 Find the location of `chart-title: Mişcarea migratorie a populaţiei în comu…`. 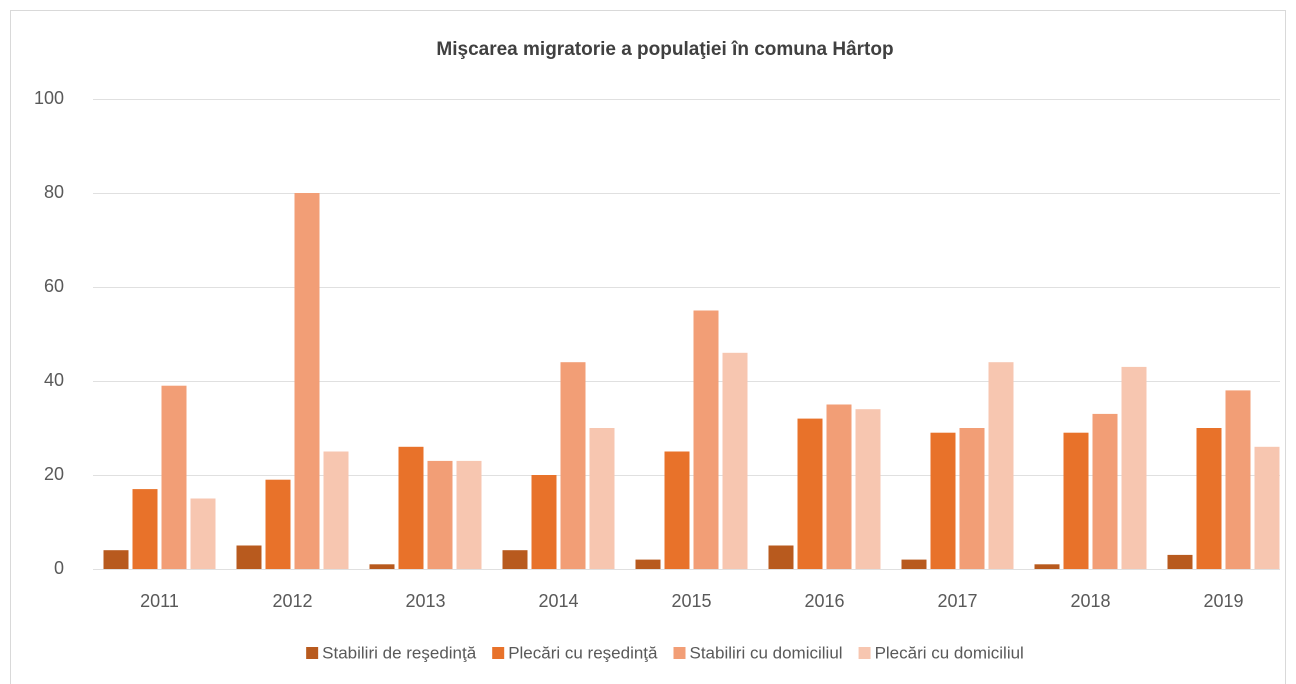

chart-title: Mişcarea migratorie a populaţiei în comu… is located at coordinates (664, 49).